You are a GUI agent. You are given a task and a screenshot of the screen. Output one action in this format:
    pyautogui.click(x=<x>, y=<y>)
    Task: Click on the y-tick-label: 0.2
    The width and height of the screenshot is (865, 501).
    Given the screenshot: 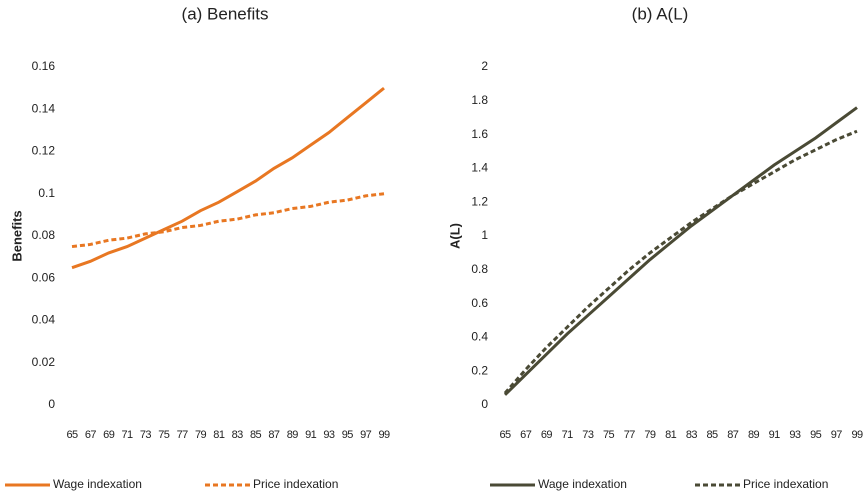 What is the action you would take?
    pyautogui.click(x=479, y=370)
    